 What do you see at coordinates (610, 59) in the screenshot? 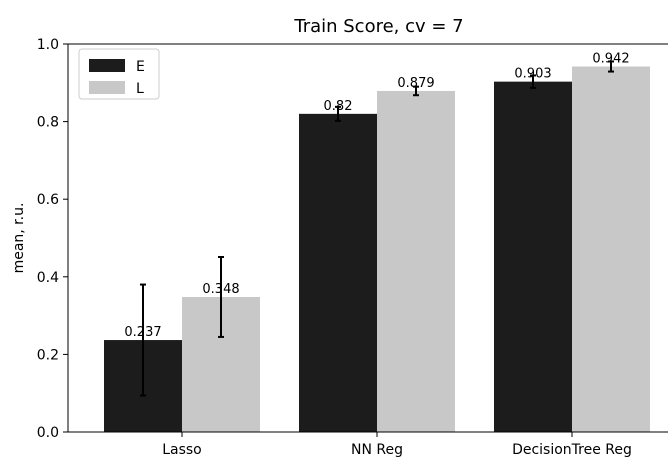
I see `data-label: 0.942` at bounding box center [610, 59].